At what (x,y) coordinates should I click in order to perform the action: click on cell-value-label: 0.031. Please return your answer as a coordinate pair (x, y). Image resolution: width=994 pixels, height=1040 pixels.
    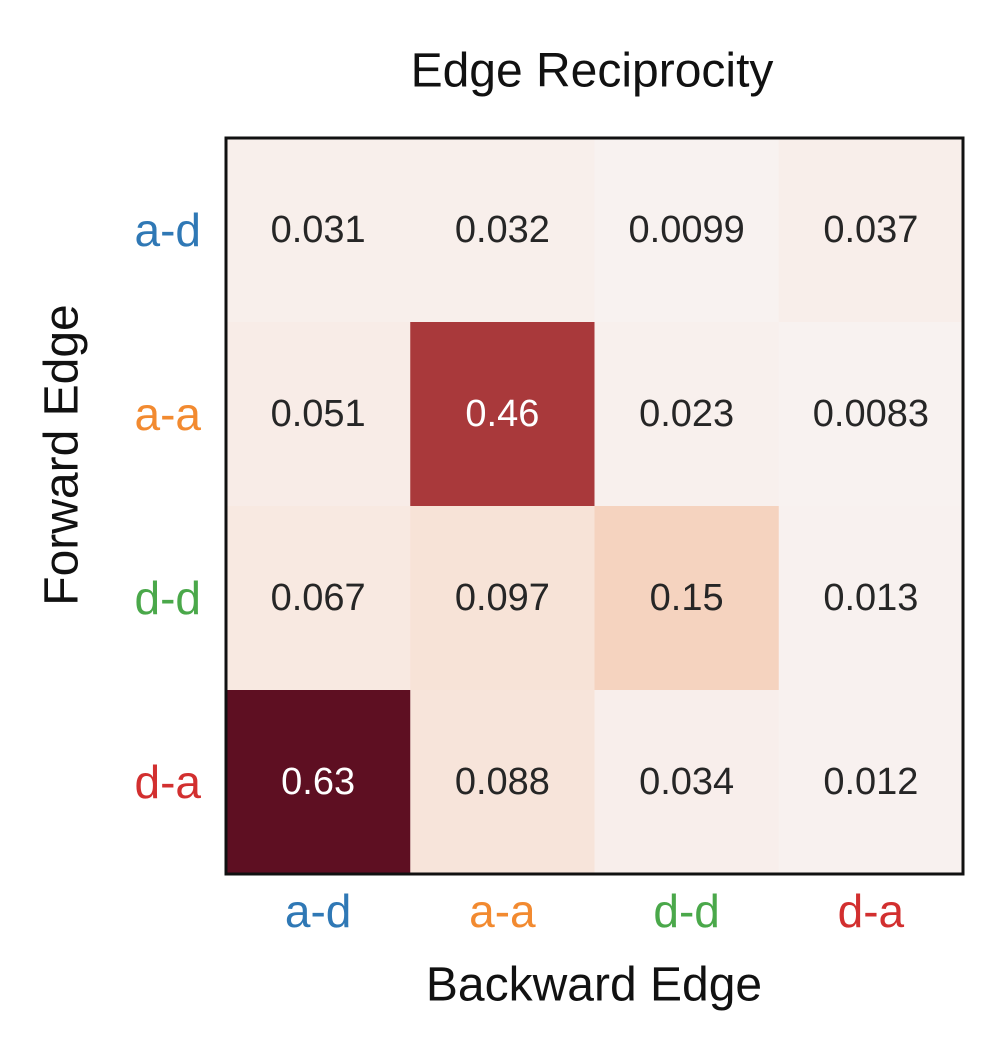
    Looking at the image, I should click on (318, 230).